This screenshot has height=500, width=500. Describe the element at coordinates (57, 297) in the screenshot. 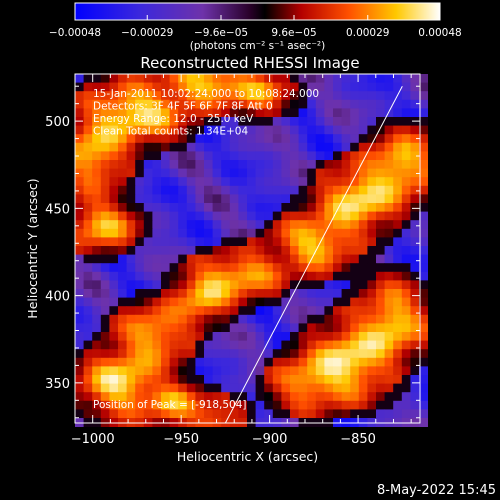

I see `y-tick-label: 400` at that location.